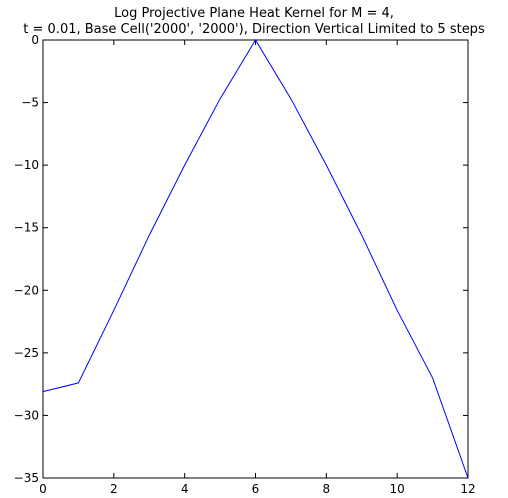 This screenshot has height=498, width=508. I want to click on x-tick-label: 2, so click(114, 489).